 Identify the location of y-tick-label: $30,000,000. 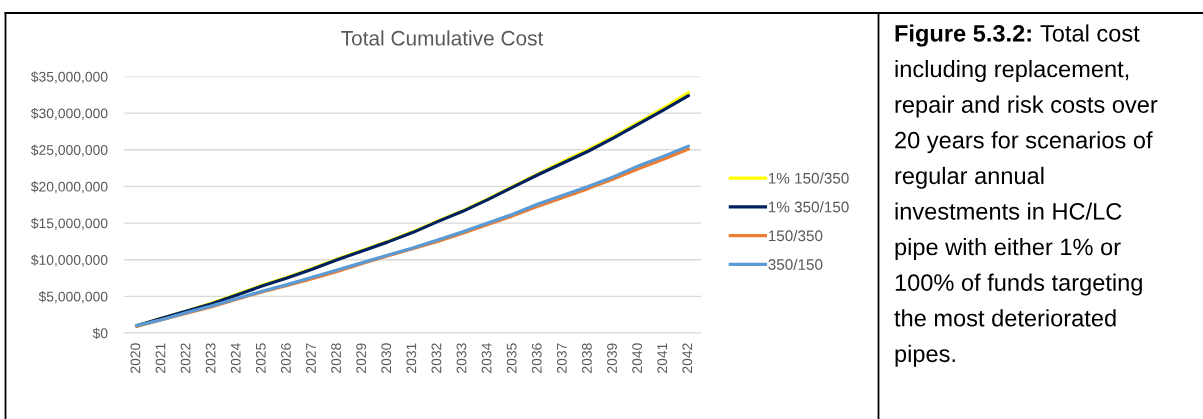
(69, 113).